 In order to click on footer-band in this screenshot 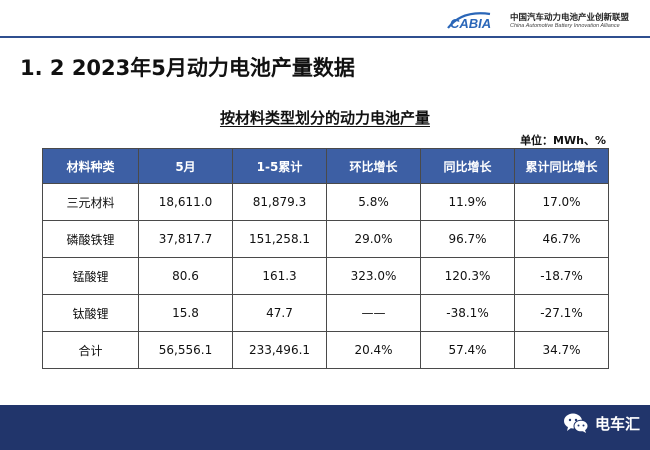, I will do `click(325, 427)`.